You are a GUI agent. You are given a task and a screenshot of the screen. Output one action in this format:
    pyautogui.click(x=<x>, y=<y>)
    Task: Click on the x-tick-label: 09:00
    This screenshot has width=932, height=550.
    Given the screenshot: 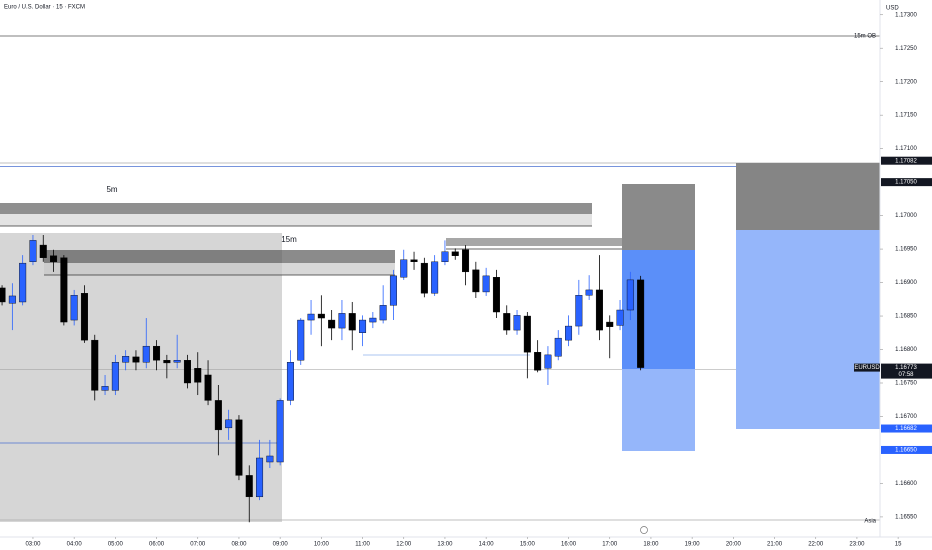 What is the action you would take?
    pyautogui.click(x=281, y=545)
    